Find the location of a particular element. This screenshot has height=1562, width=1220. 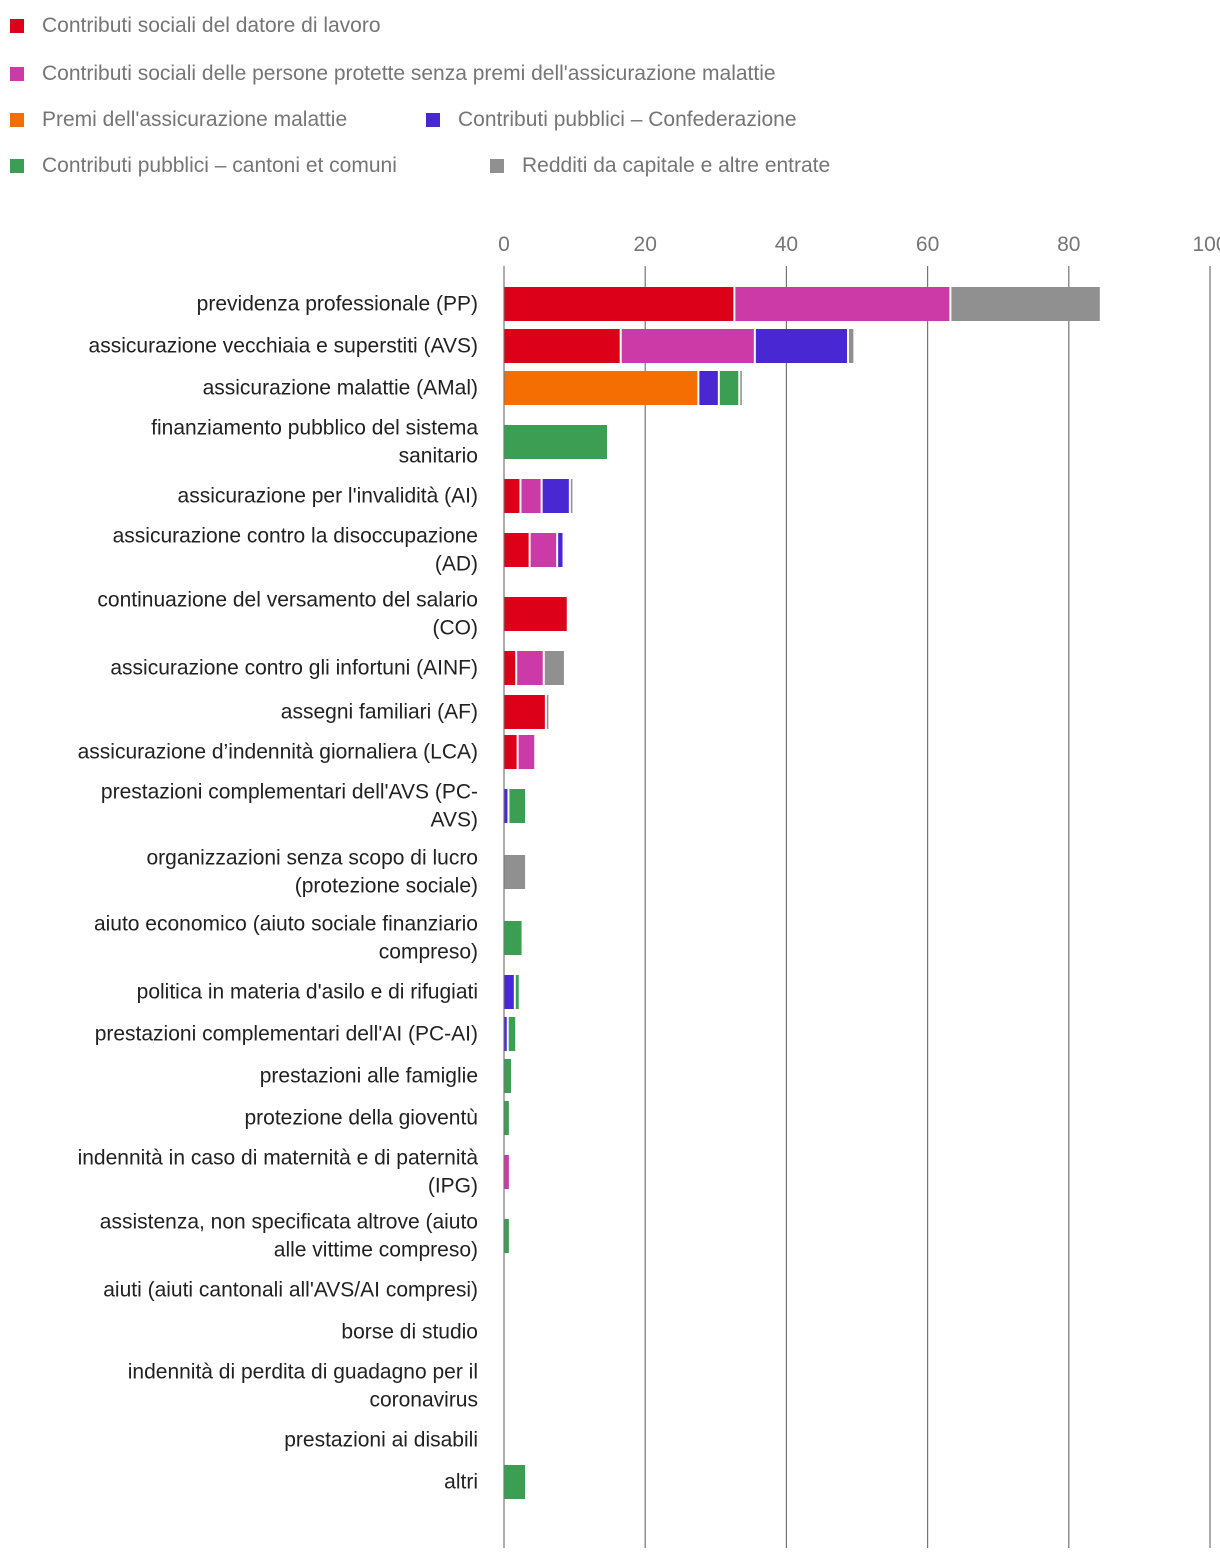

legend-item: Contributi sociali del datore di lavoro is located at coordinates (195, 26).